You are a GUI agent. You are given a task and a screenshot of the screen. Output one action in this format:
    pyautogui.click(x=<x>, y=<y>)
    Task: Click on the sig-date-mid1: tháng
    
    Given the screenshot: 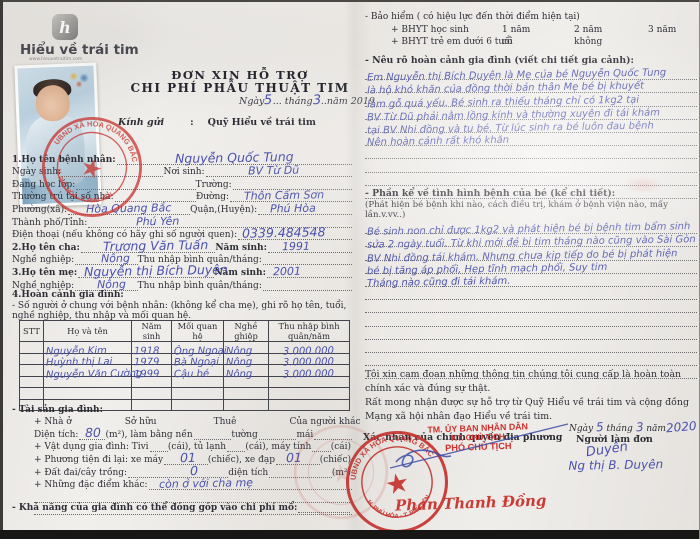 What is the action you would take?
    pyautogui.click(x=619, y=429)
    